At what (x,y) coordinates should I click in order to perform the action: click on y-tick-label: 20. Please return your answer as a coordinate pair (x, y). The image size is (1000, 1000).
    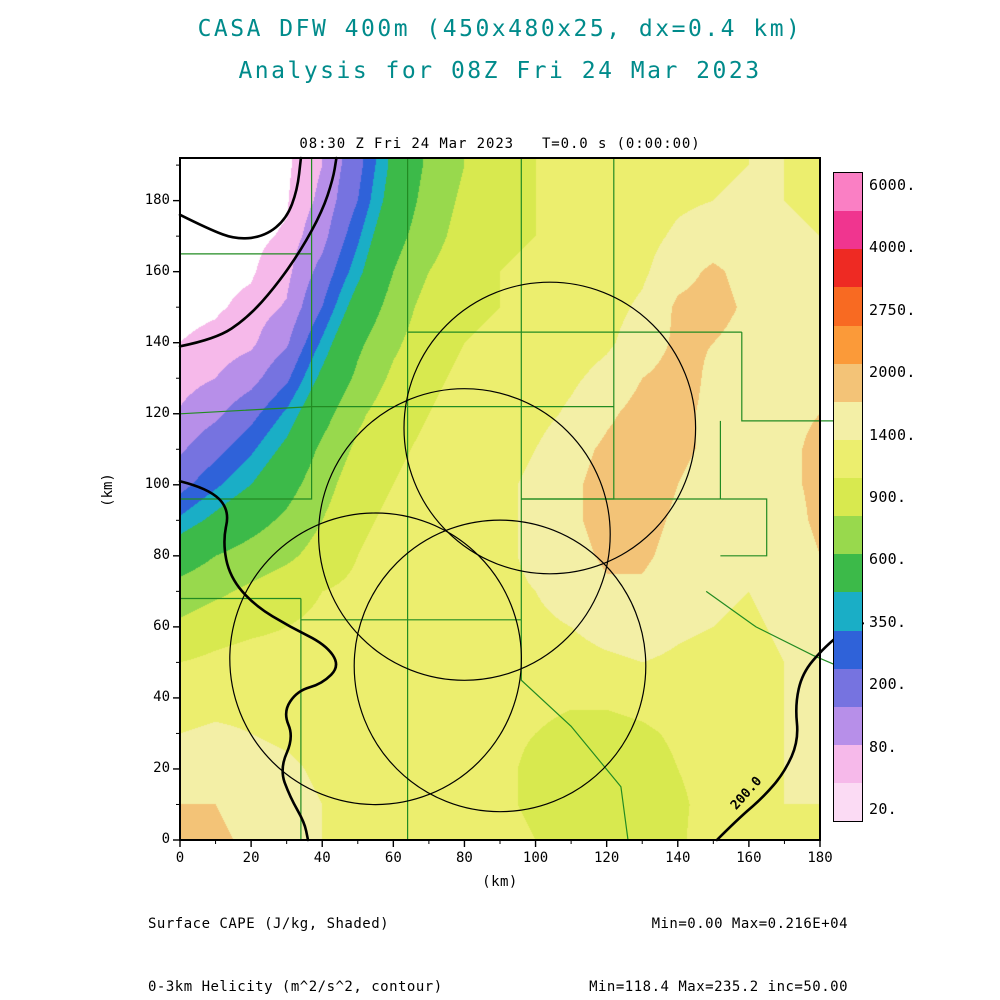
    Looking at the image, I should click on (161, 767).